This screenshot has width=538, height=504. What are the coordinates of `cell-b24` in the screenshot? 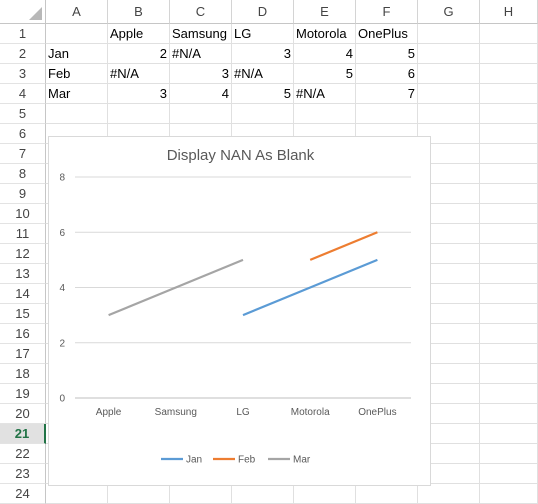 It's located at (139, 494).